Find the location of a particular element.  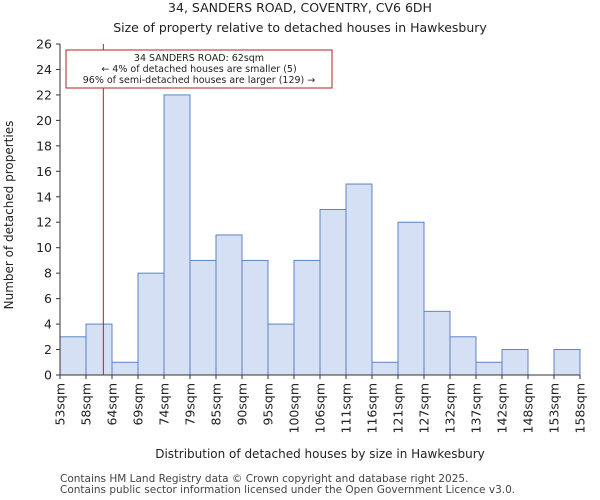

y-tick-label: 6 is located at coordinates (48, 298).